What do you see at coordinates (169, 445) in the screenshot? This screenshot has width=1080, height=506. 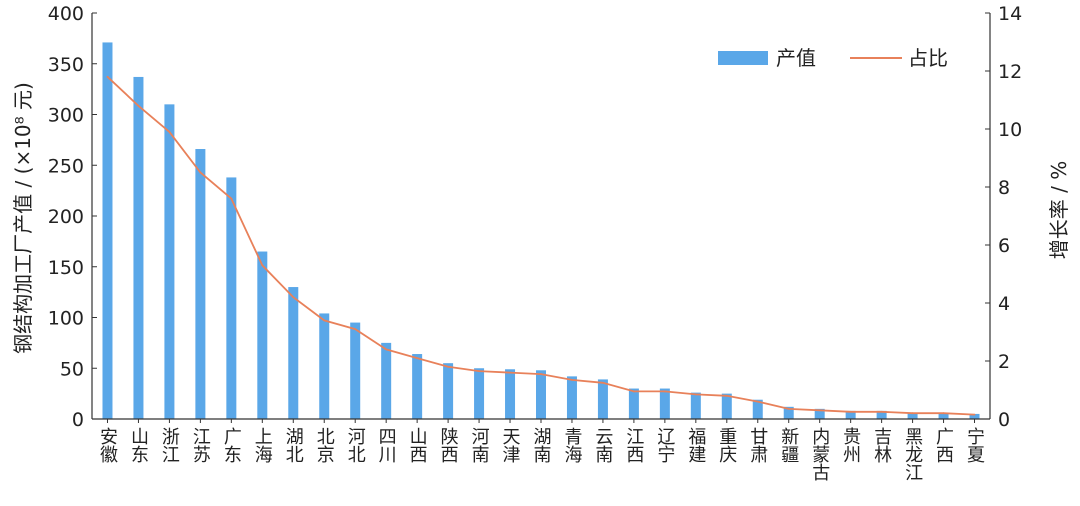 I see `x-tick-label: 浙江` at bounding box center [169, 445].